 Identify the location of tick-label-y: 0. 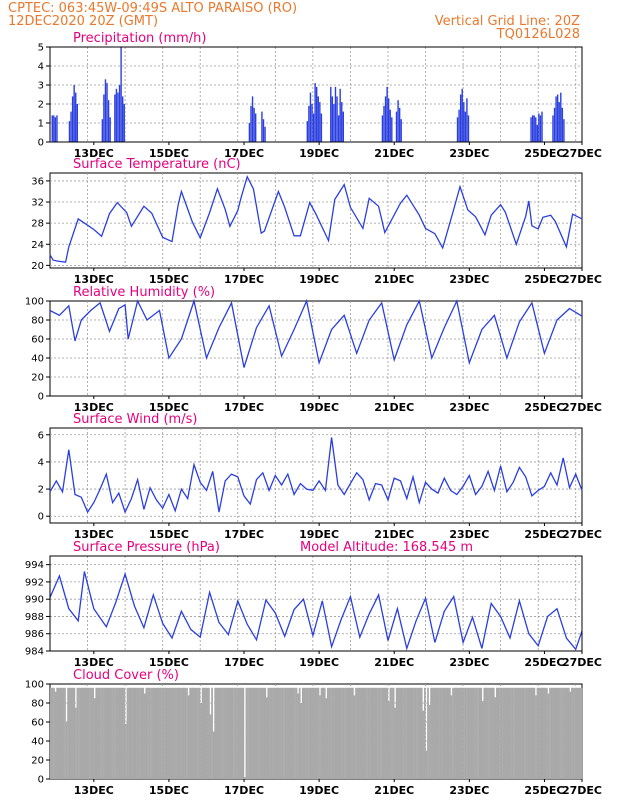
(41, 780).